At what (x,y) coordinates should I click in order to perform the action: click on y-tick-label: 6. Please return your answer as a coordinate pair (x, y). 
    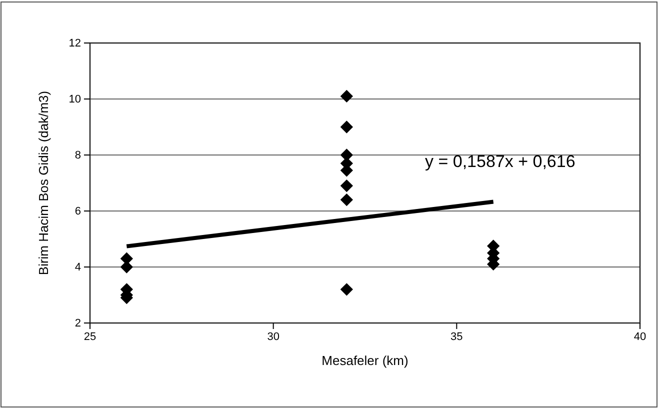
    Looking at the image, I should click on (77, 212).